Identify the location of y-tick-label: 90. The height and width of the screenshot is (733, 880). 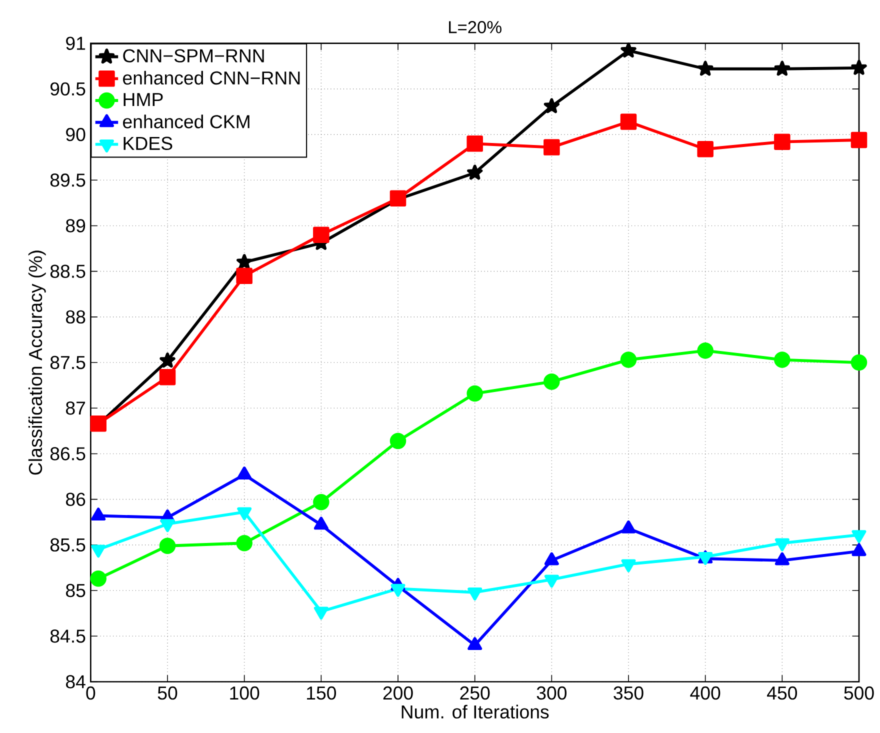
(76, 135).